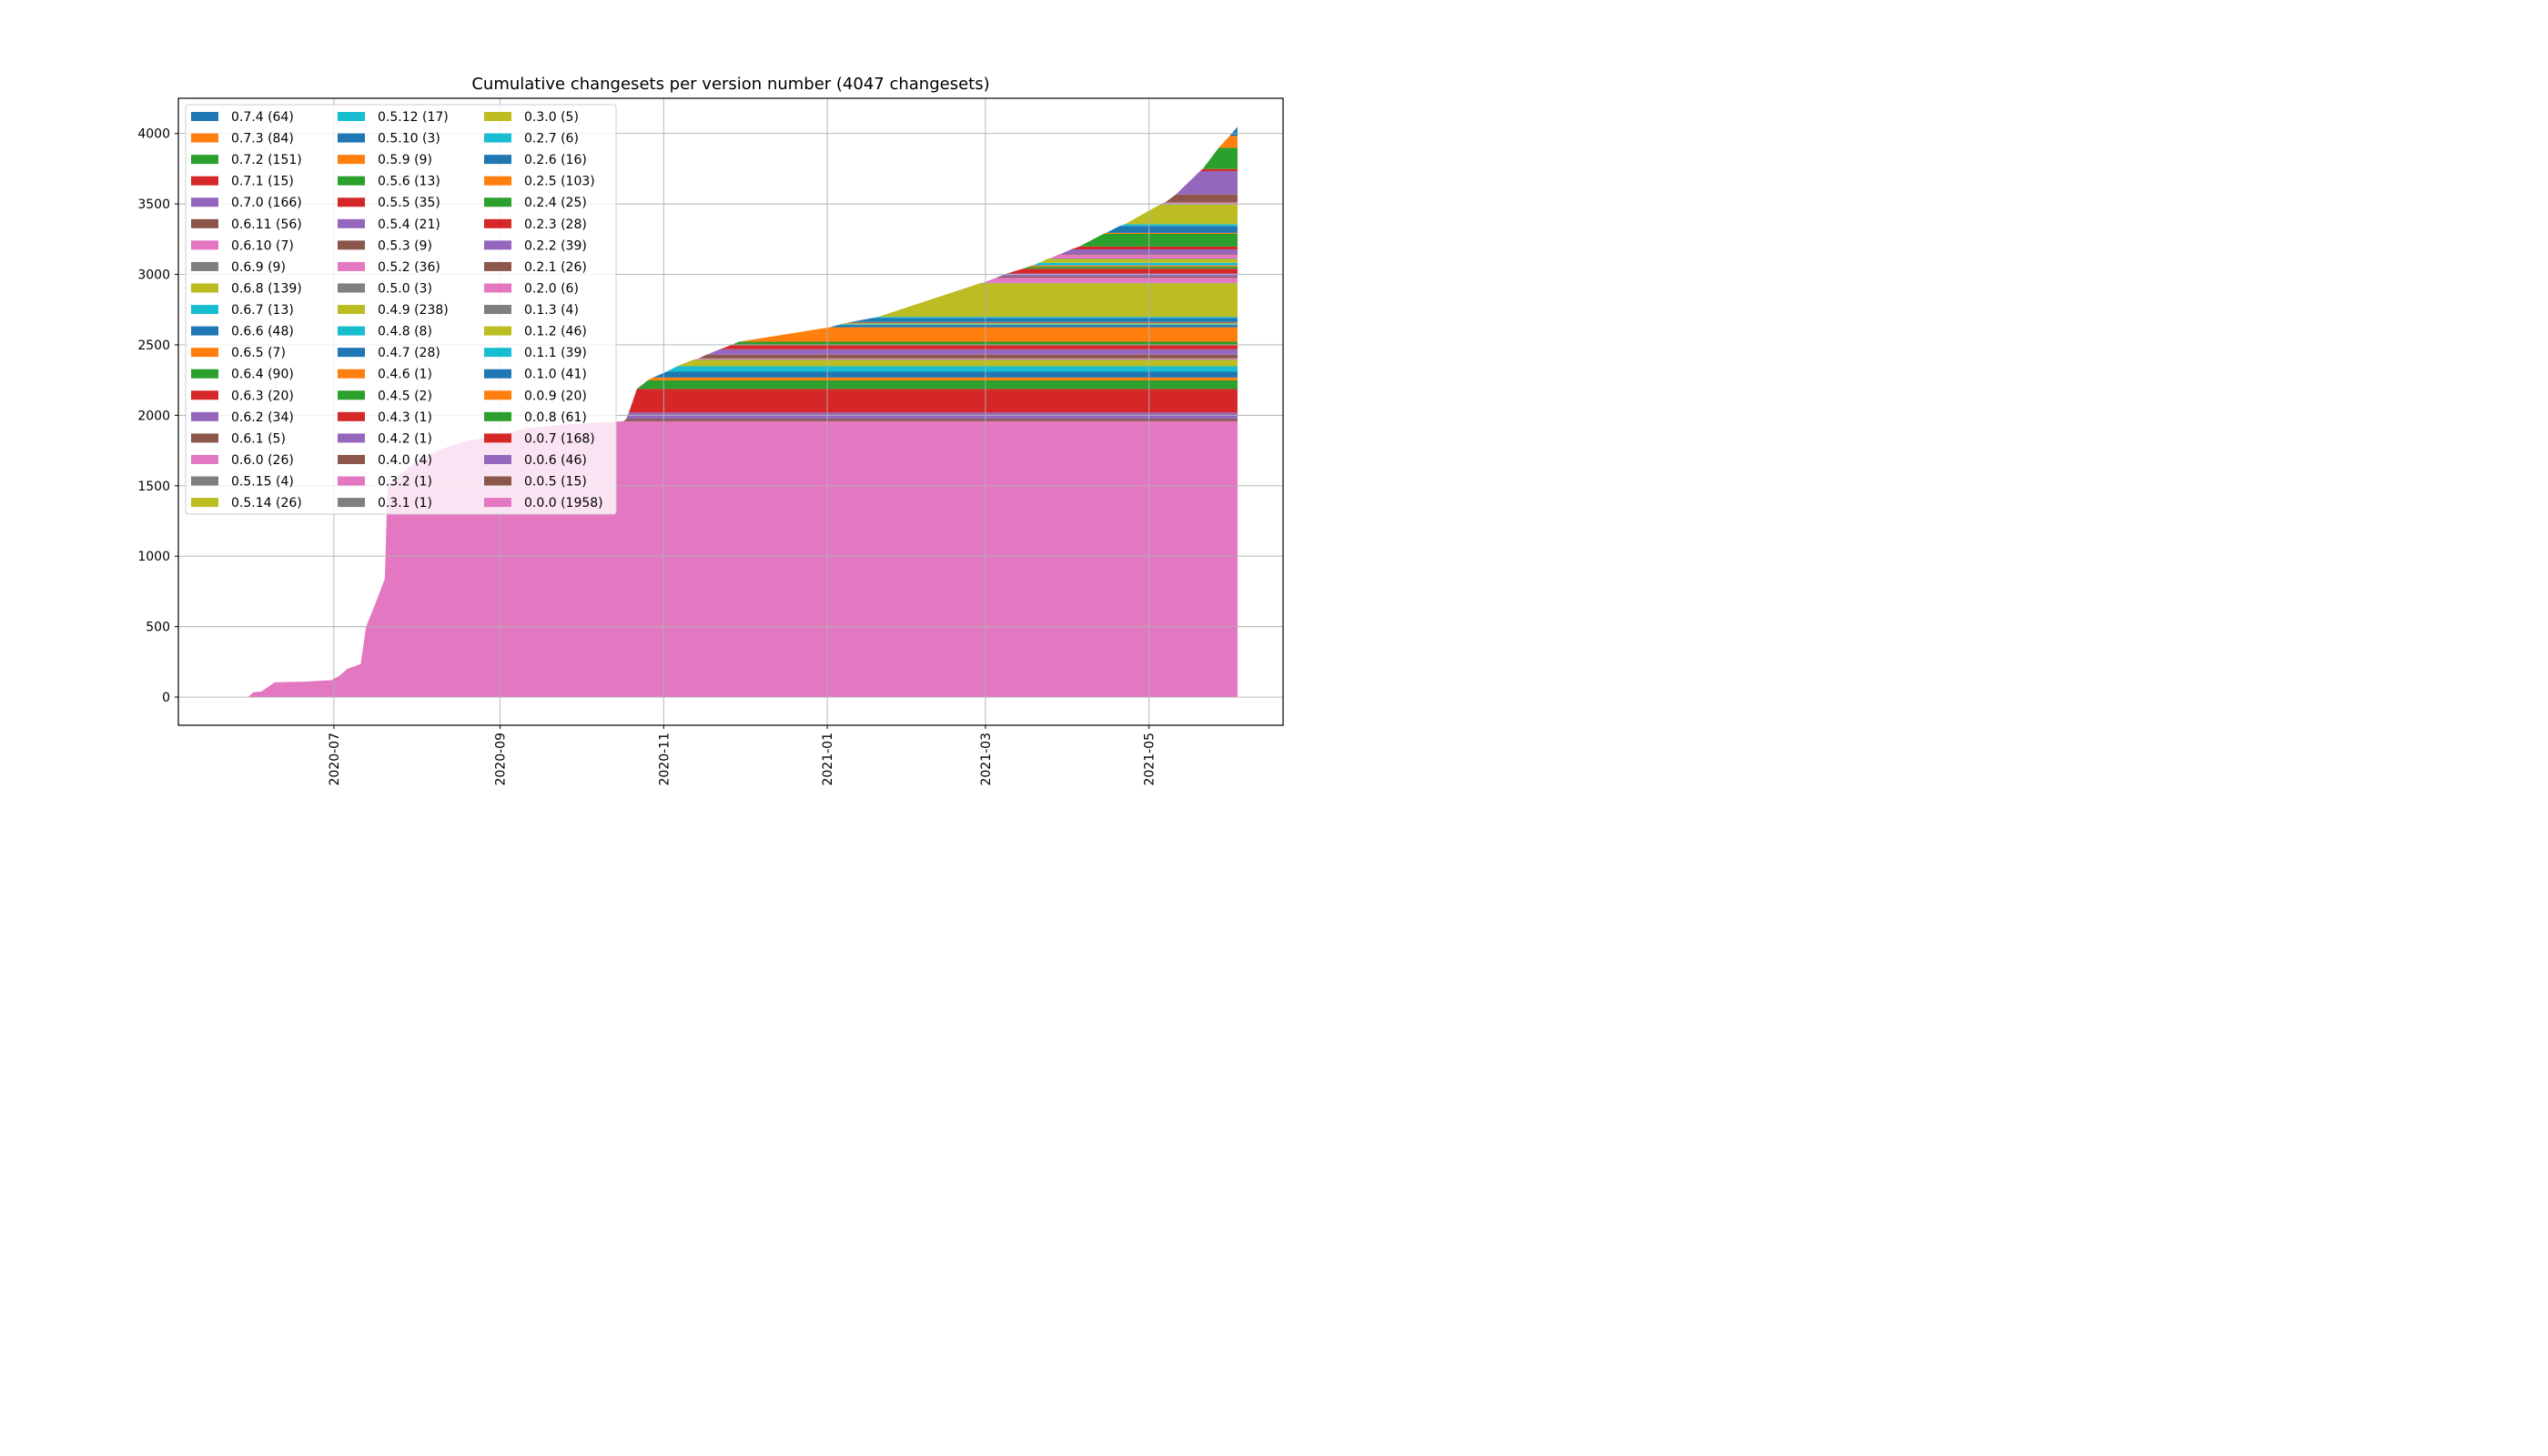  Describe the element at coordinates (1115, 277) in the screenshot. I see `area-series-0.5.3` at that location.